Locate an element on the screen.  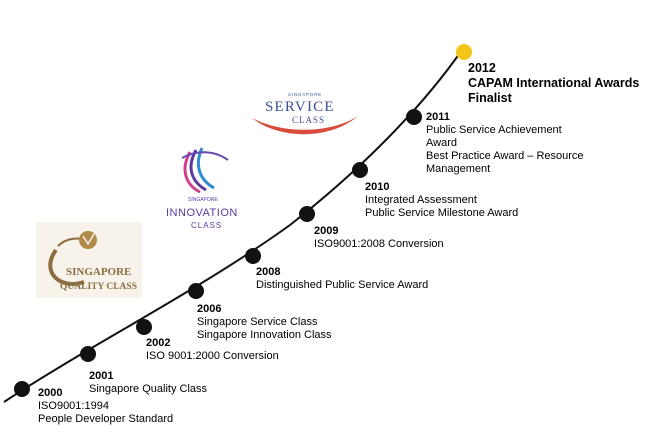
milestone-dot-2009 is located at coordinates (307, 214).